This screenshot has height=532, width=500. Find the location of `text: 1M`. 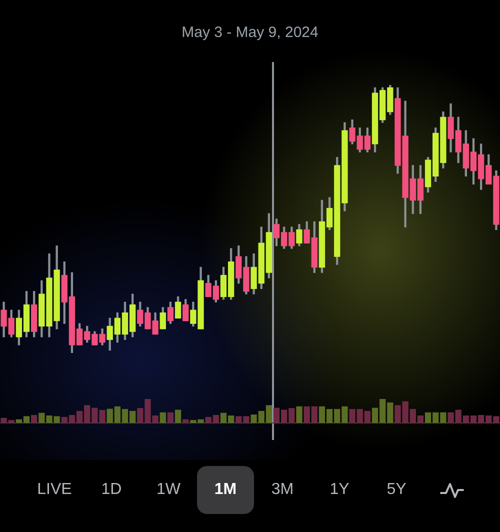

text: 1M is located at coordinates (225, 490).